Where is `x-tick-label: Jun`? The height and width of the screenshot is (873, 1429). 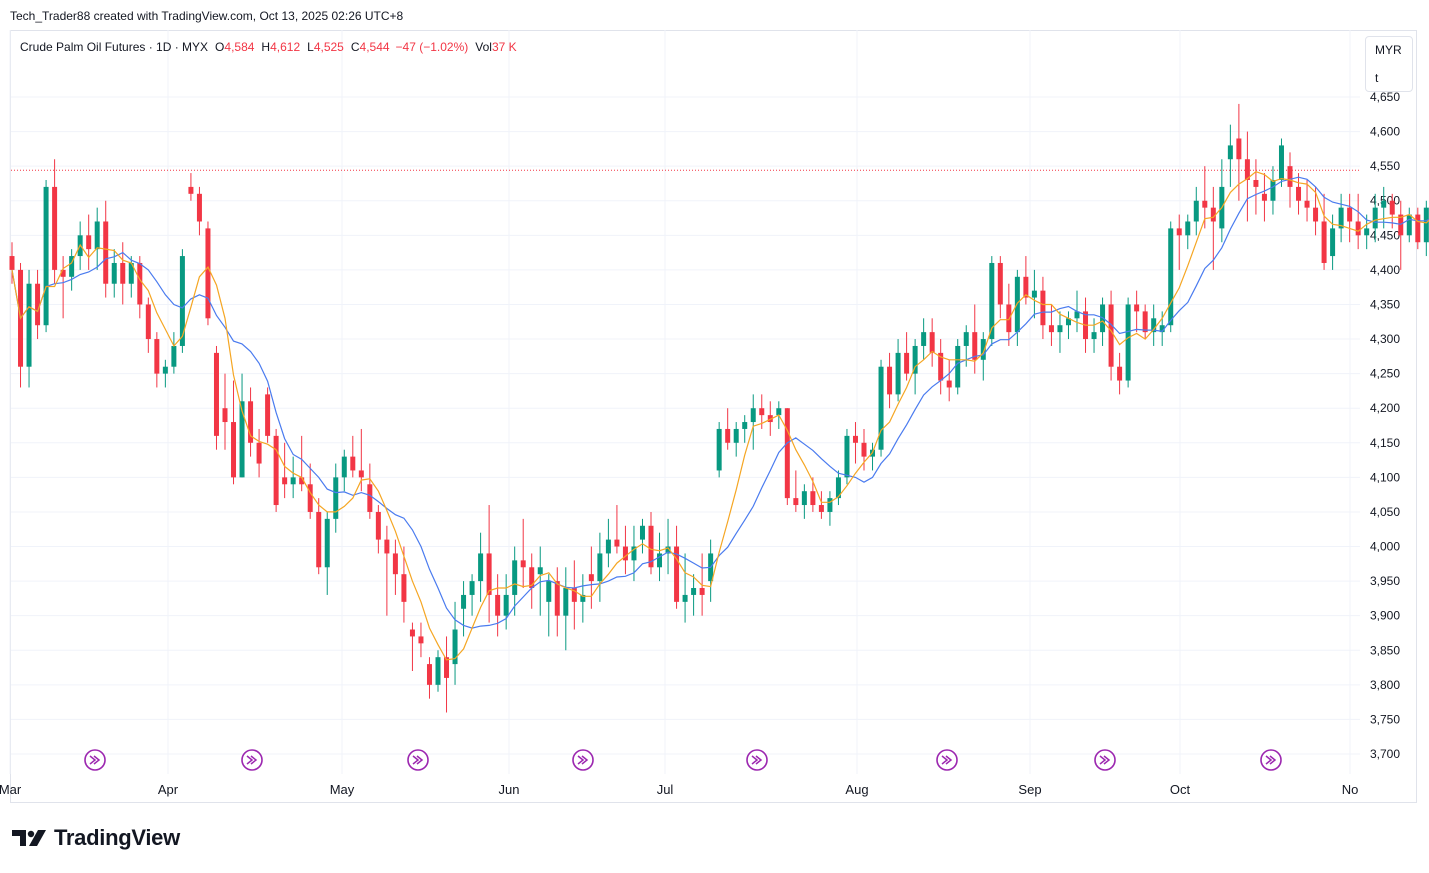
x-tick-label: Jun is located at coordinates (509, 789).